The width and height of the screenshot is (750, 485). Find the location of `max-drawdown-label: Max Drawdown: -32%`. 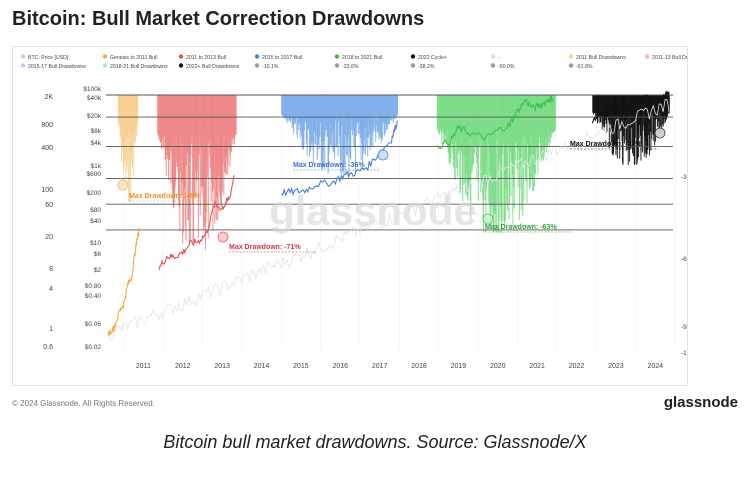

max-drawdown-label: Max Drawdown: -32% is located at coordinates (606, 144).